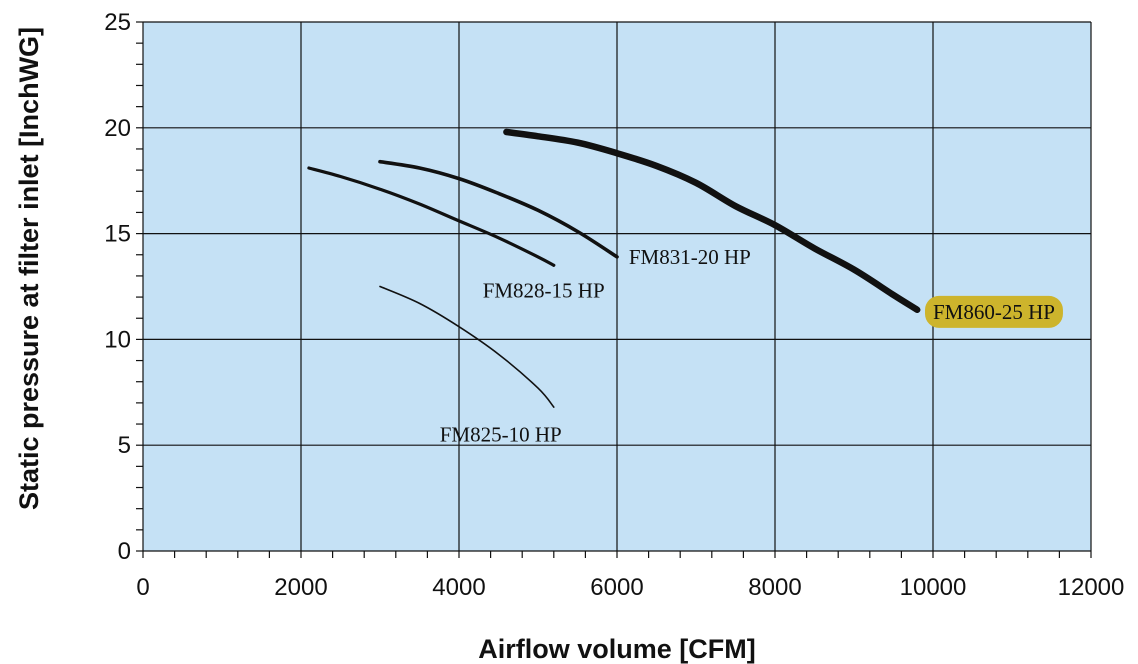 The width and height of the screenshot is (1138, 664). What do you see at coordinates (124, 551) in the screenshot?
I see `y-tick-label: 0` at bounding box center [124, 551].